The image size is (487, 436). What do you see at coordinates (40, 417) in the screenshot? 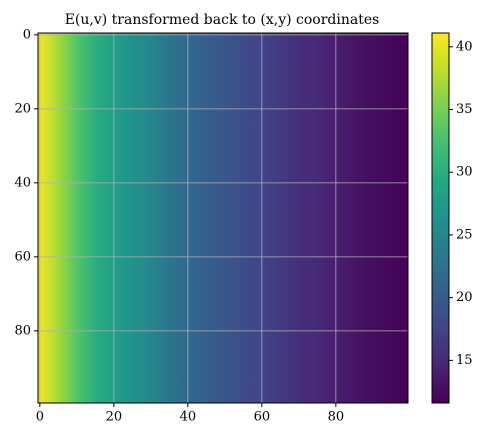
I see `x-tick-label: 0` at bounding box center [40, 417].